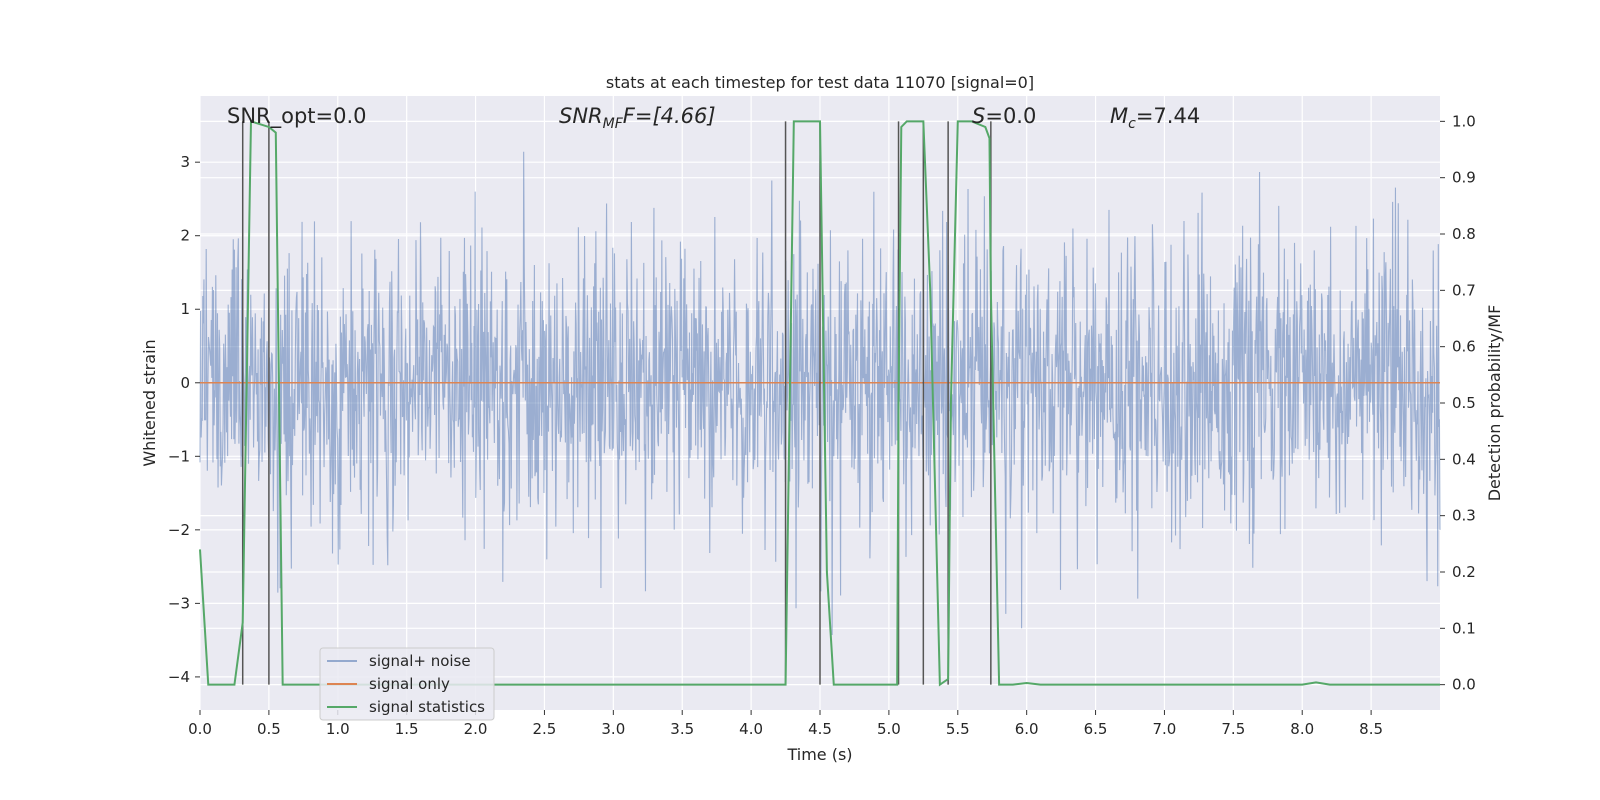  I want to click on y2-tick-label: 0.0, so click(1464, 685).